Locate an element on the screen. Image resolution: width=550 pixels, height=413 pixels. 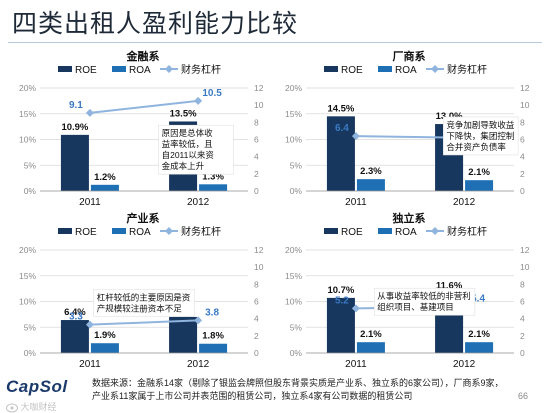
annotation-line: 金成本上升 is located at coordinates (183, 166).